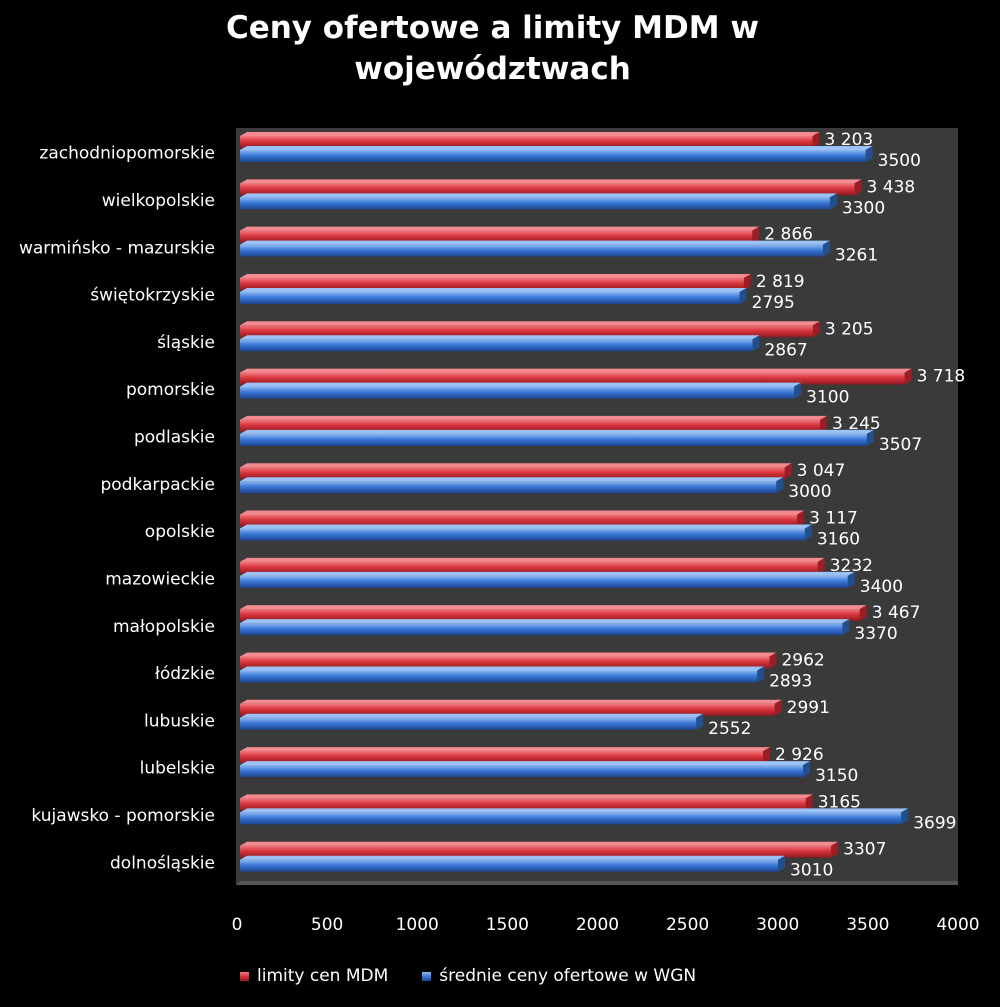 This screenshot has width=1000, height=1007. Describe the element at coordinates (237, 925) in the screenshot. I see `x-tick-label: 0` at that location.